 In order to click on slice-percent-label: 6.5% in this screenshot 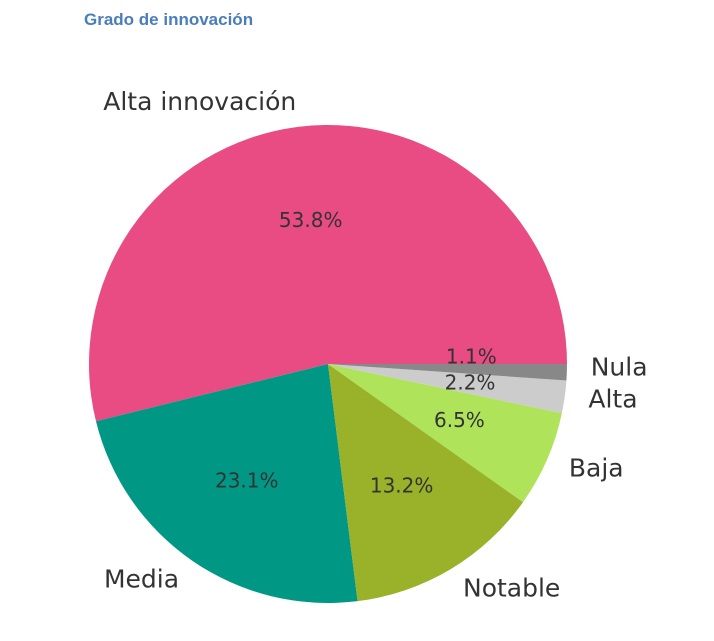, I will do `click(459, 420)`.